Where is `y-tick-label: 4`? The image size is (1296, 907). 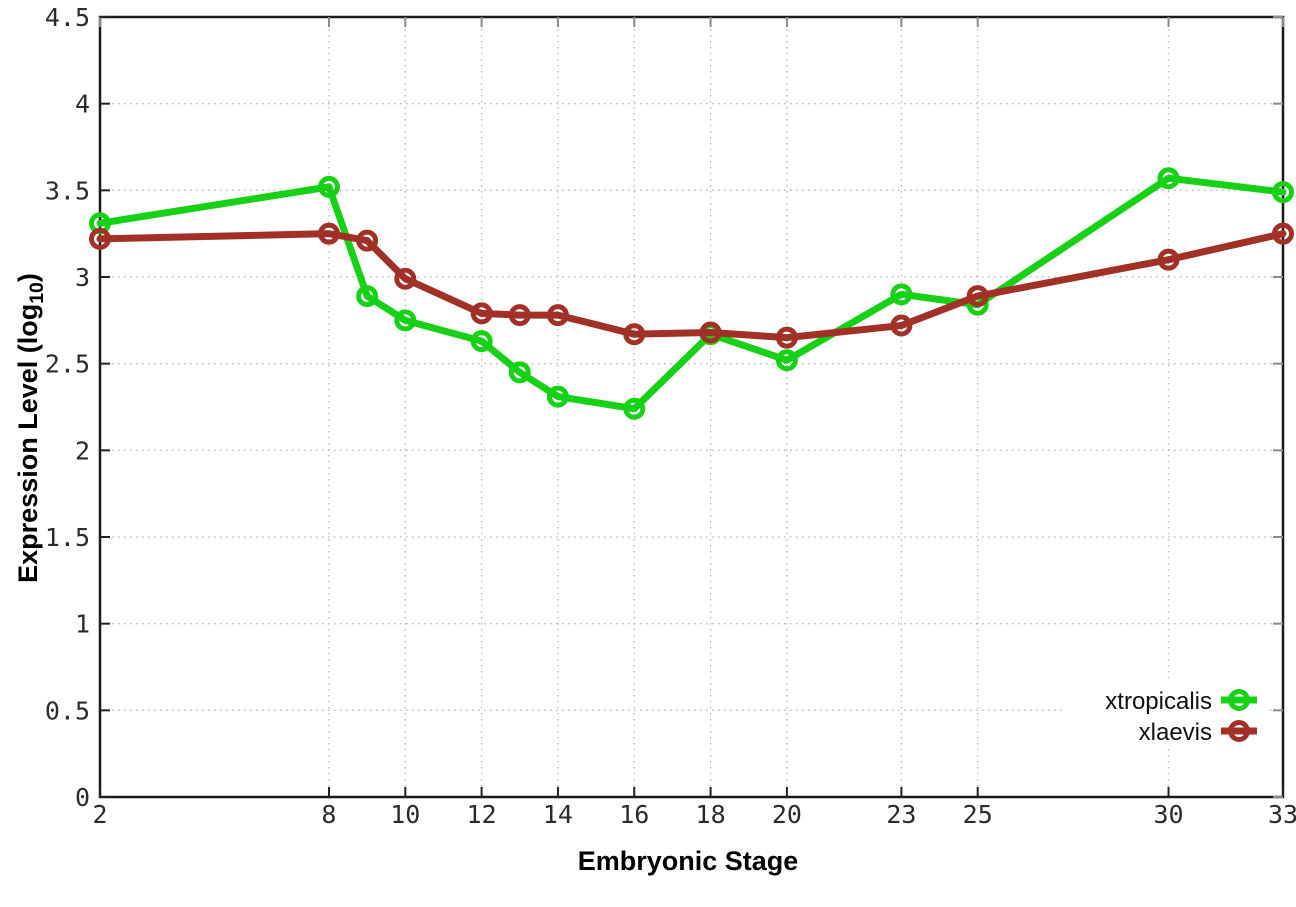 y-tick-label: 4 is located at coordinates (82, 104).